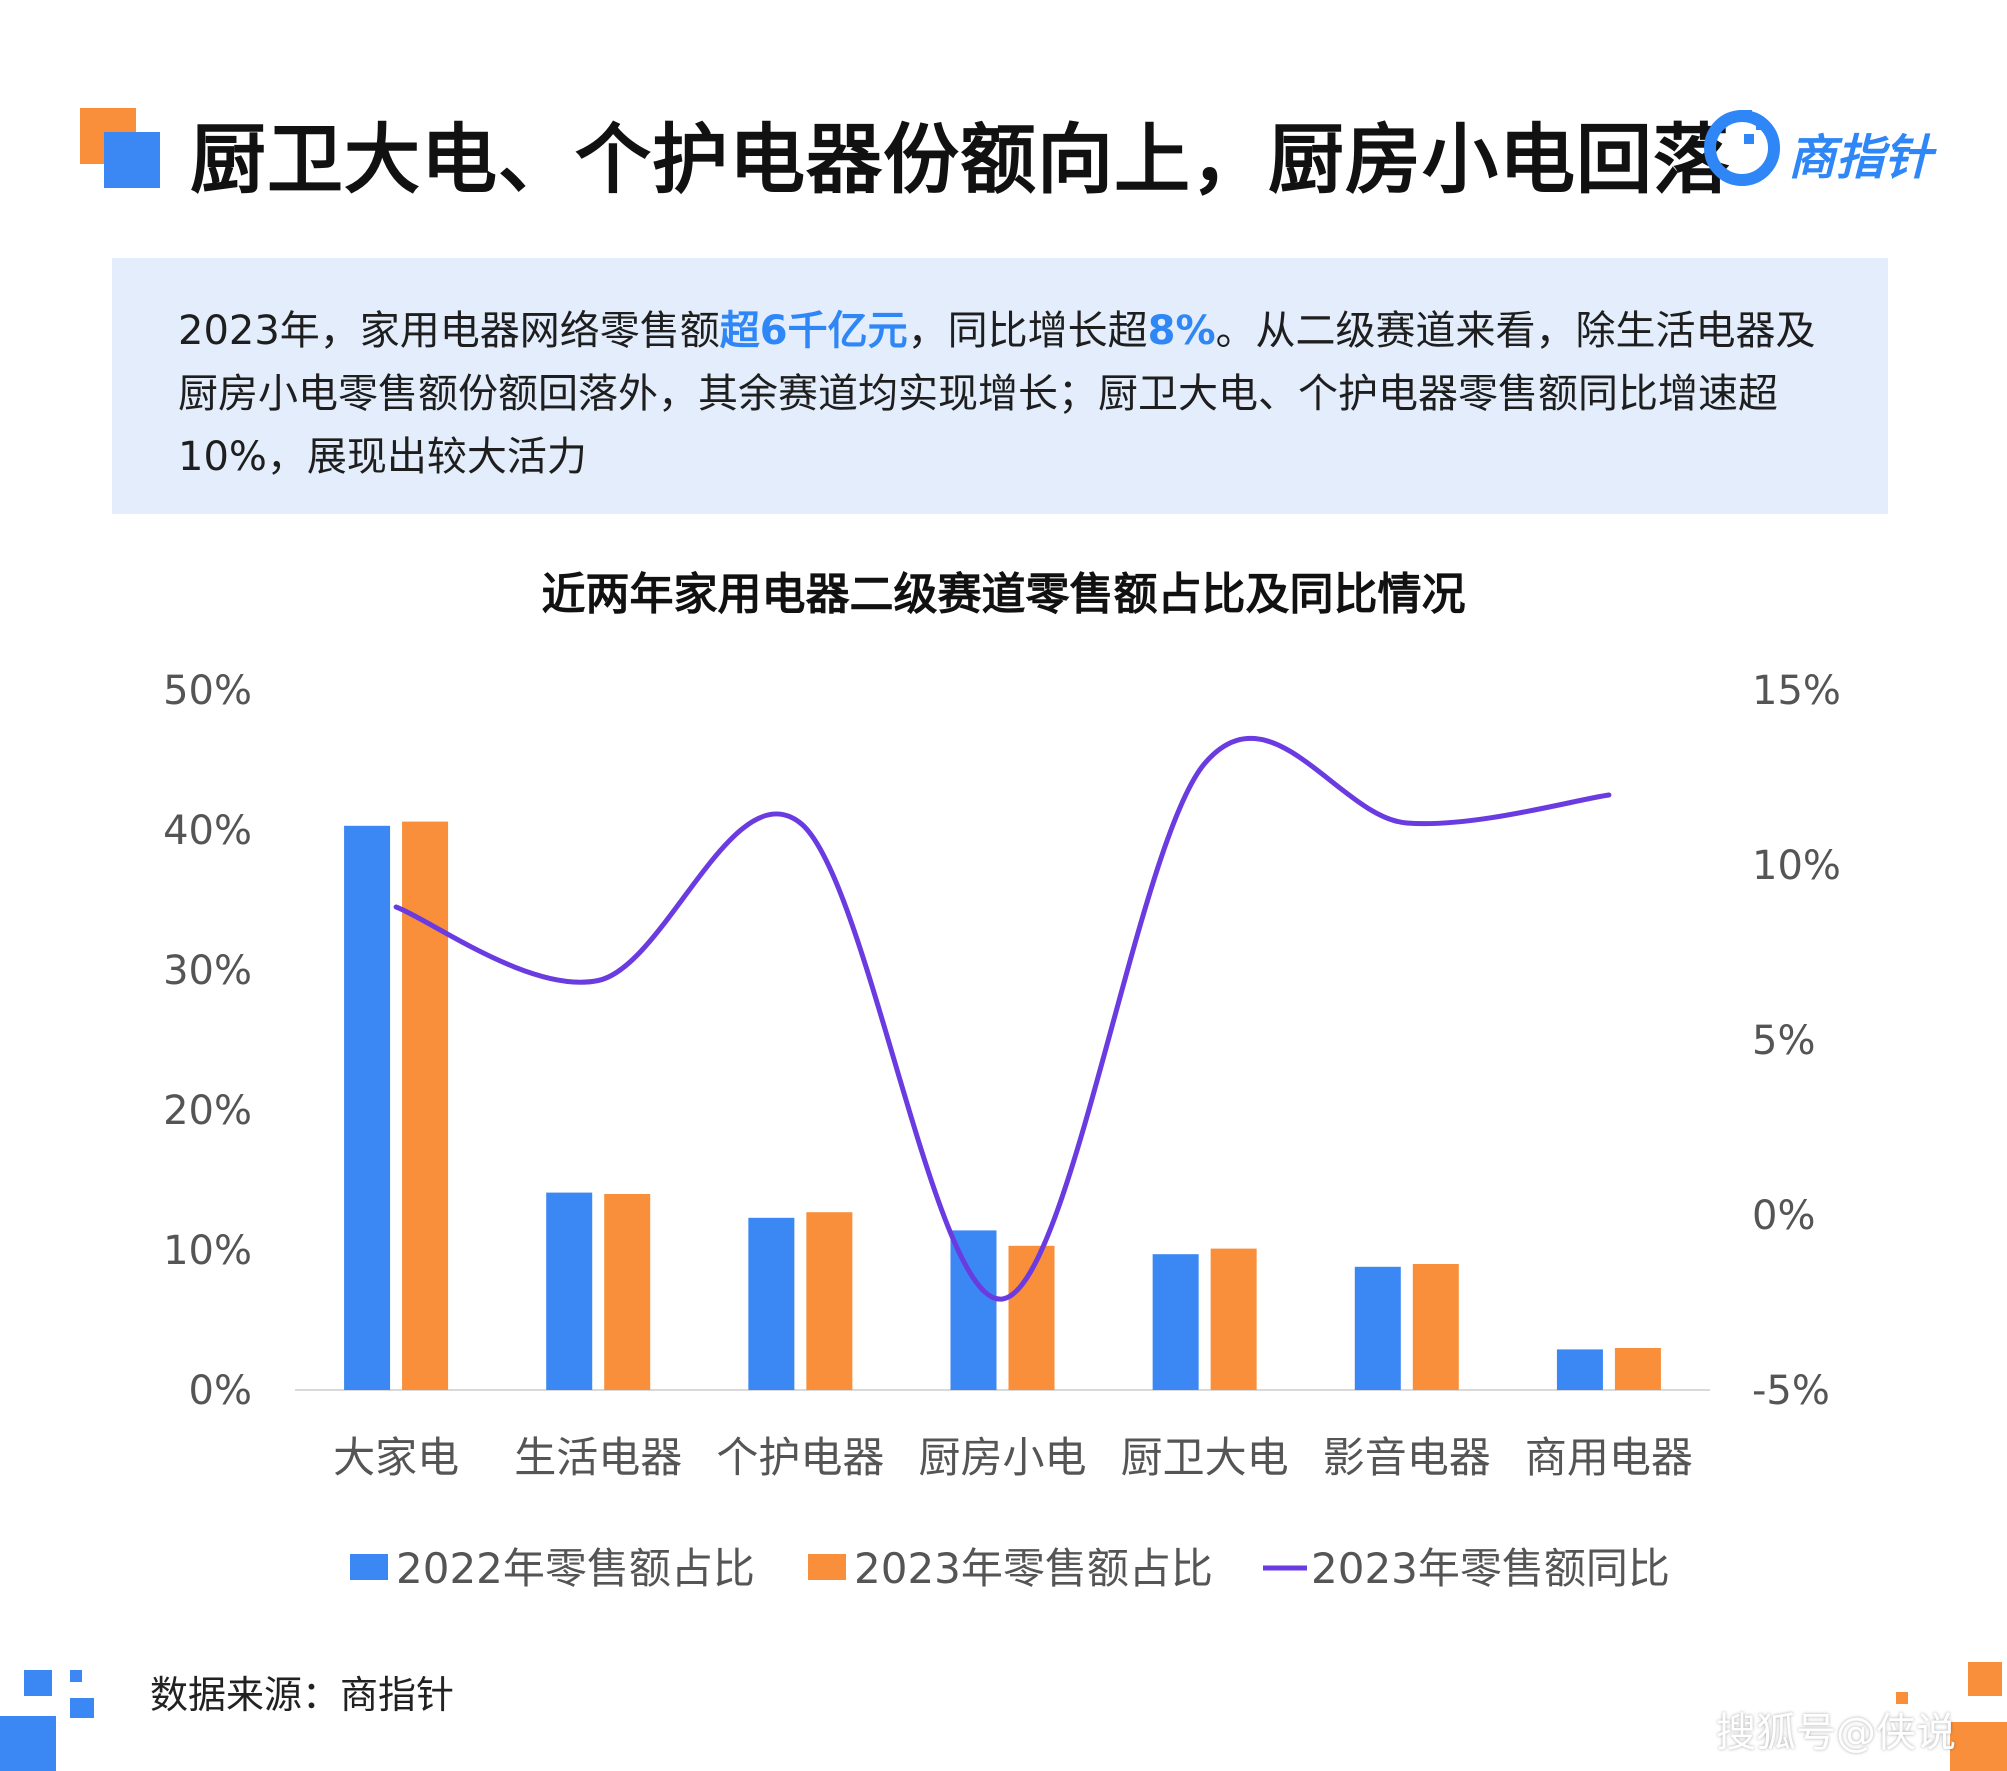 This screenshot has height=1771, width=2007. I want to click on watermark: 搜狐号@侠说, so click(1836, 1733).